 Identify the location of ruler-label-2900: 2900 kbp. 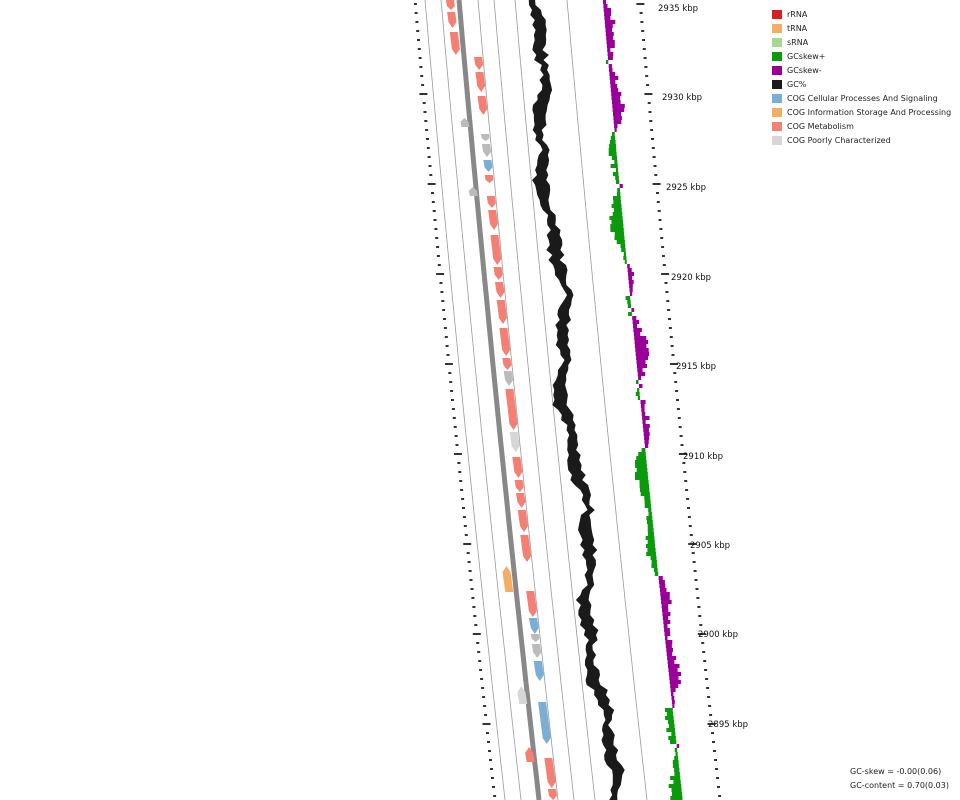
(718, 635).